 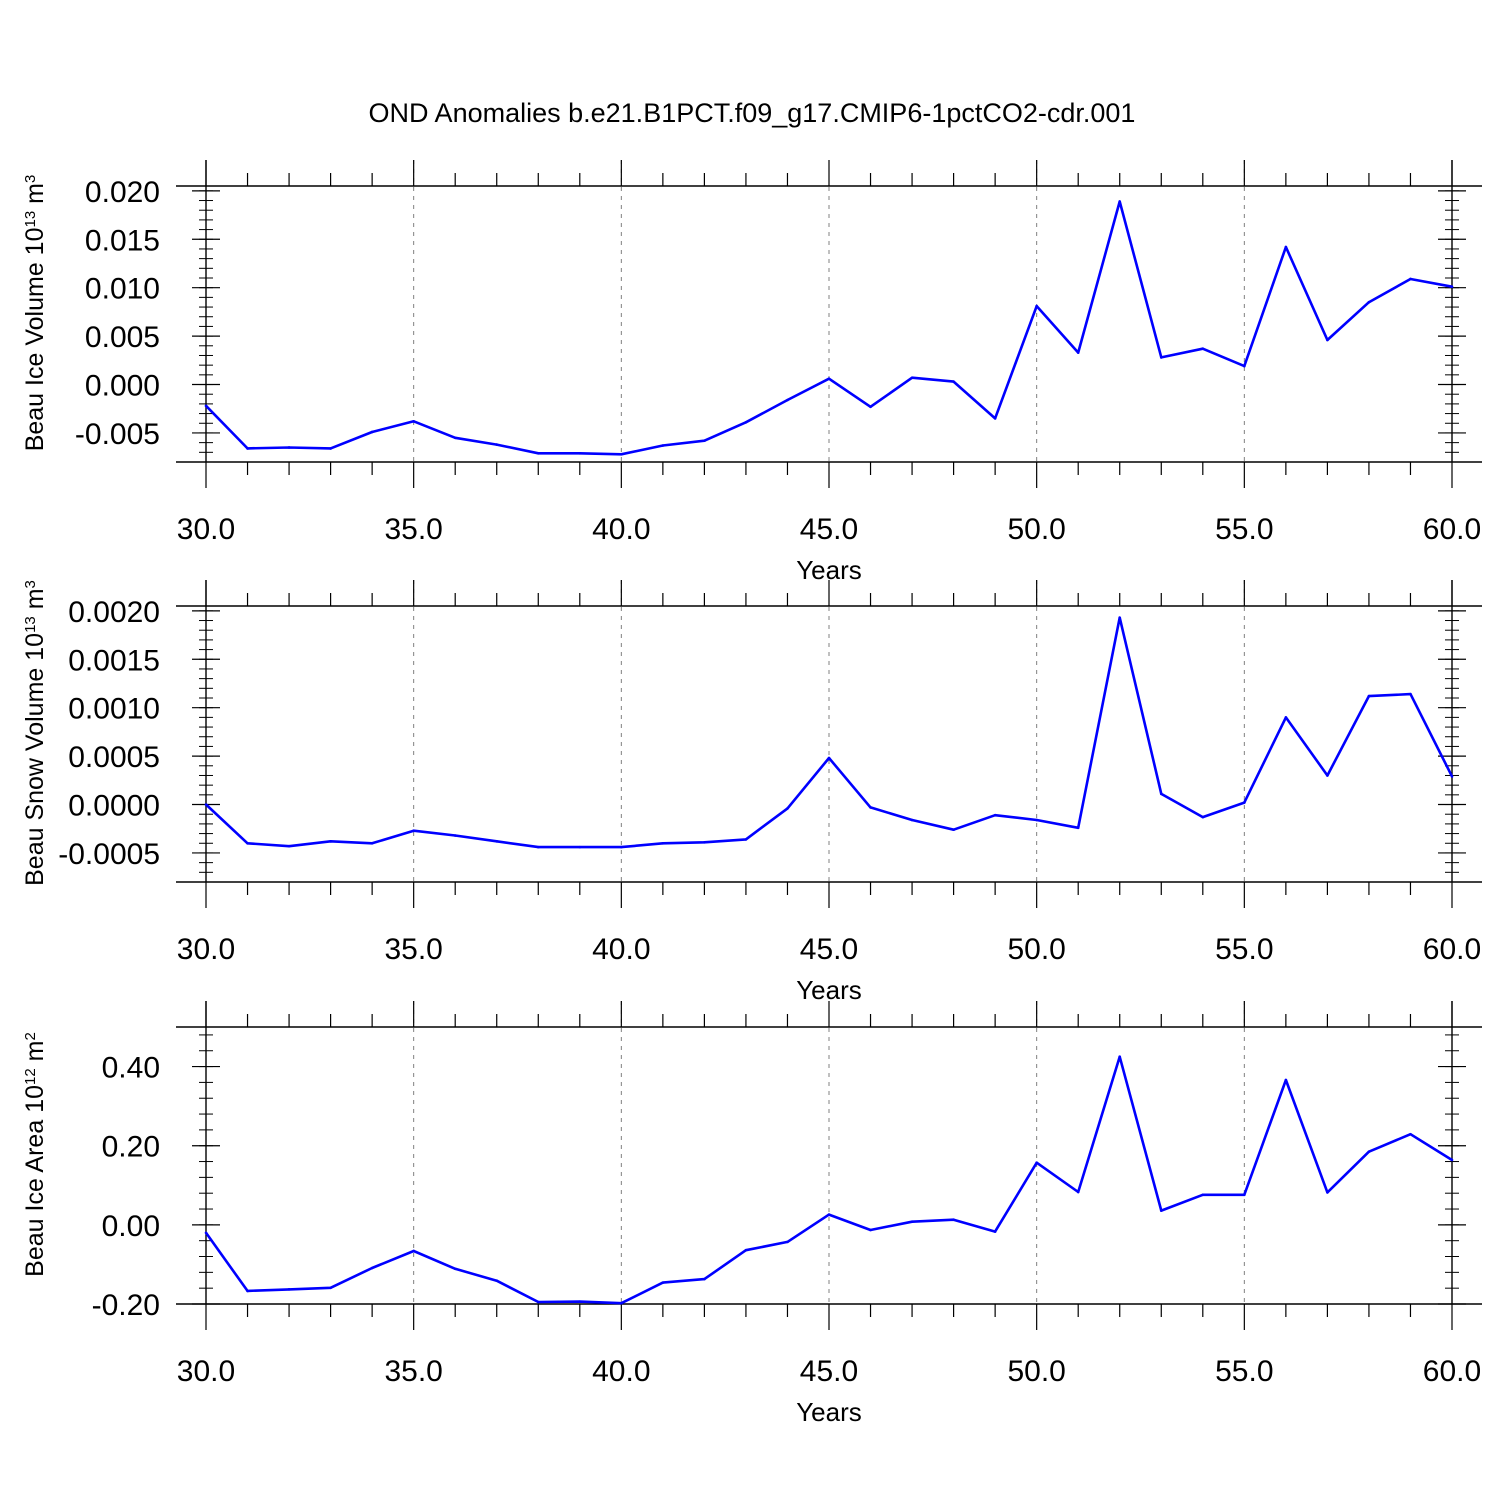 I want to click on x-tick-label: 60.0, so click(x=1452, y=1371).